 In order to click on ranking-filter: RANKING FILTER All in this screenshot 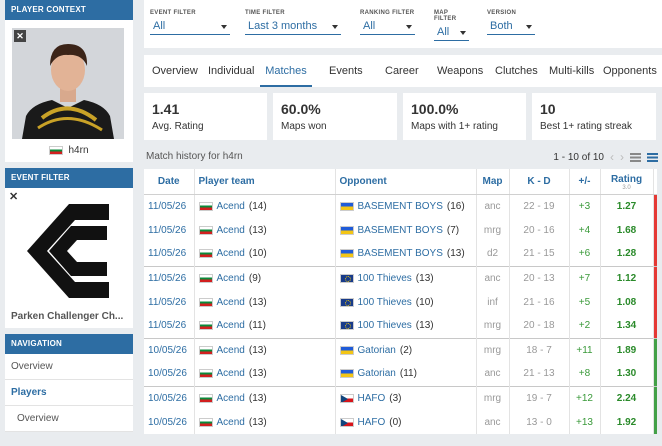, I will do `click(387, 22)`.